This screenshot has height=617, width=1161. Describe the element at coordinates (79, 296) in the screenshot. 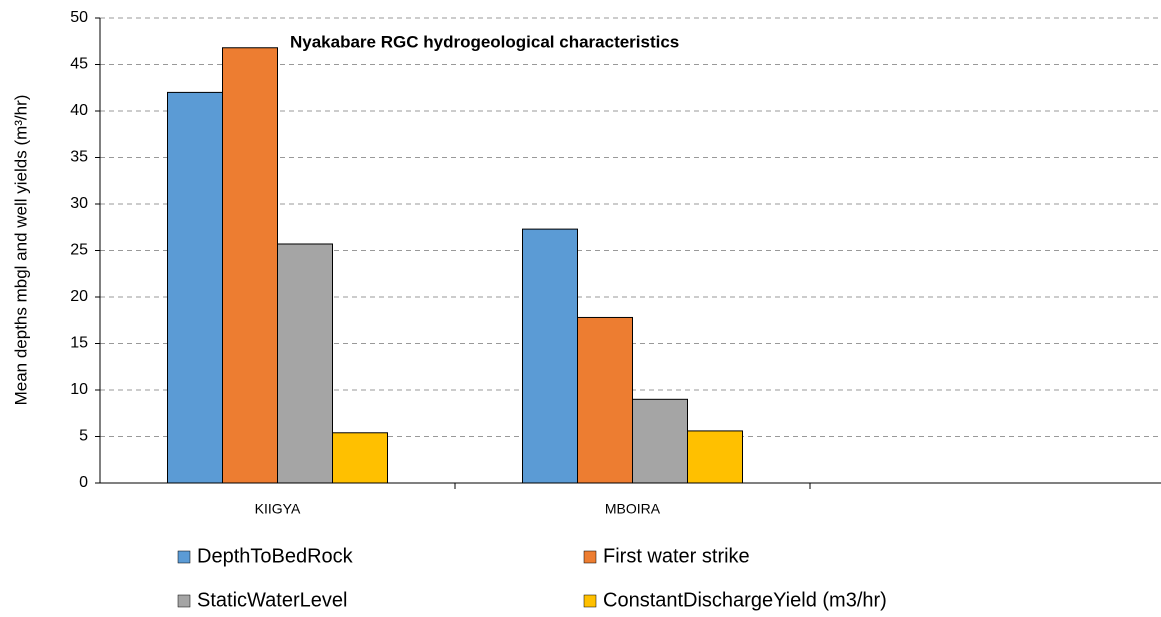

I see `y-tick-label: 20` at that location.